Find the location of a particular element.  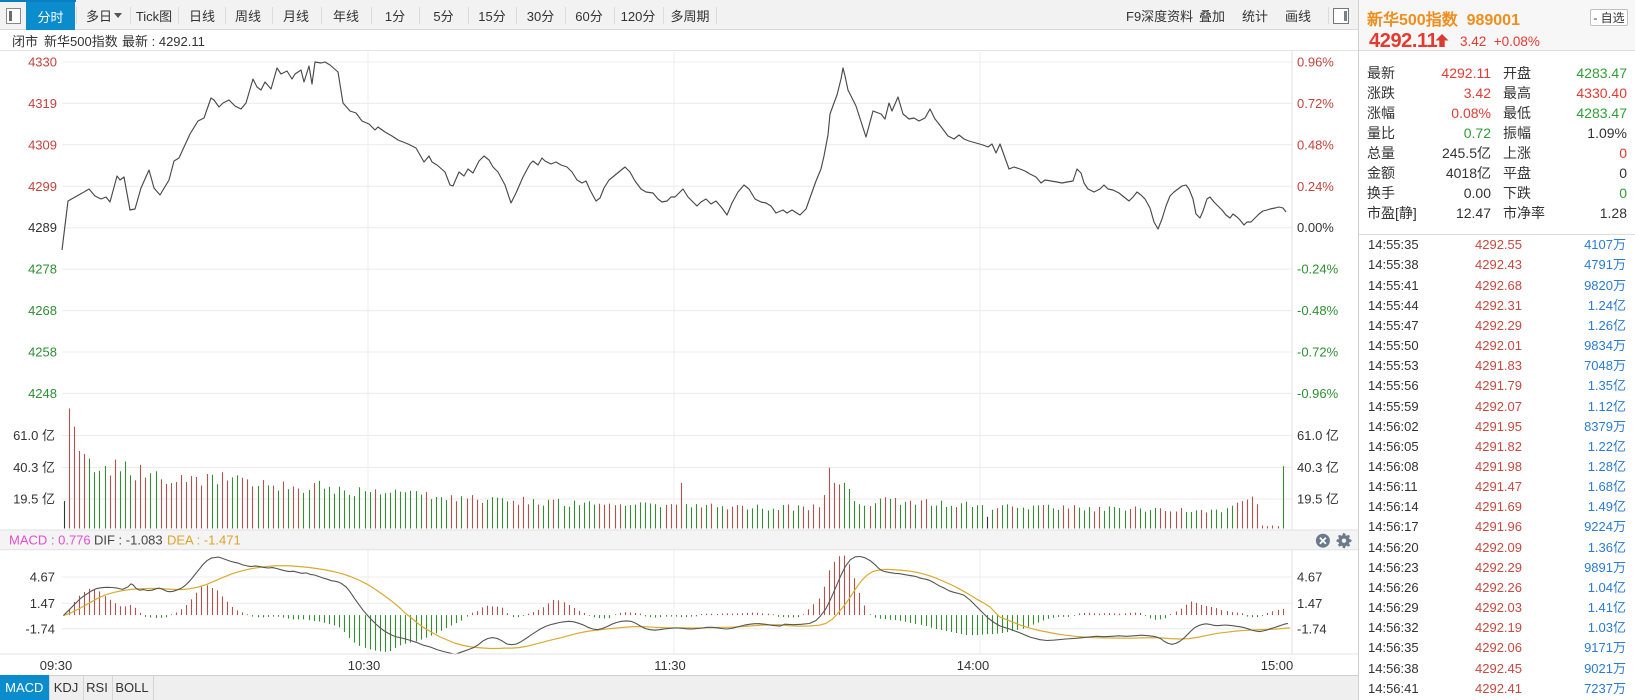

svg-text: 11:30 is located at coordinates (670, 665).